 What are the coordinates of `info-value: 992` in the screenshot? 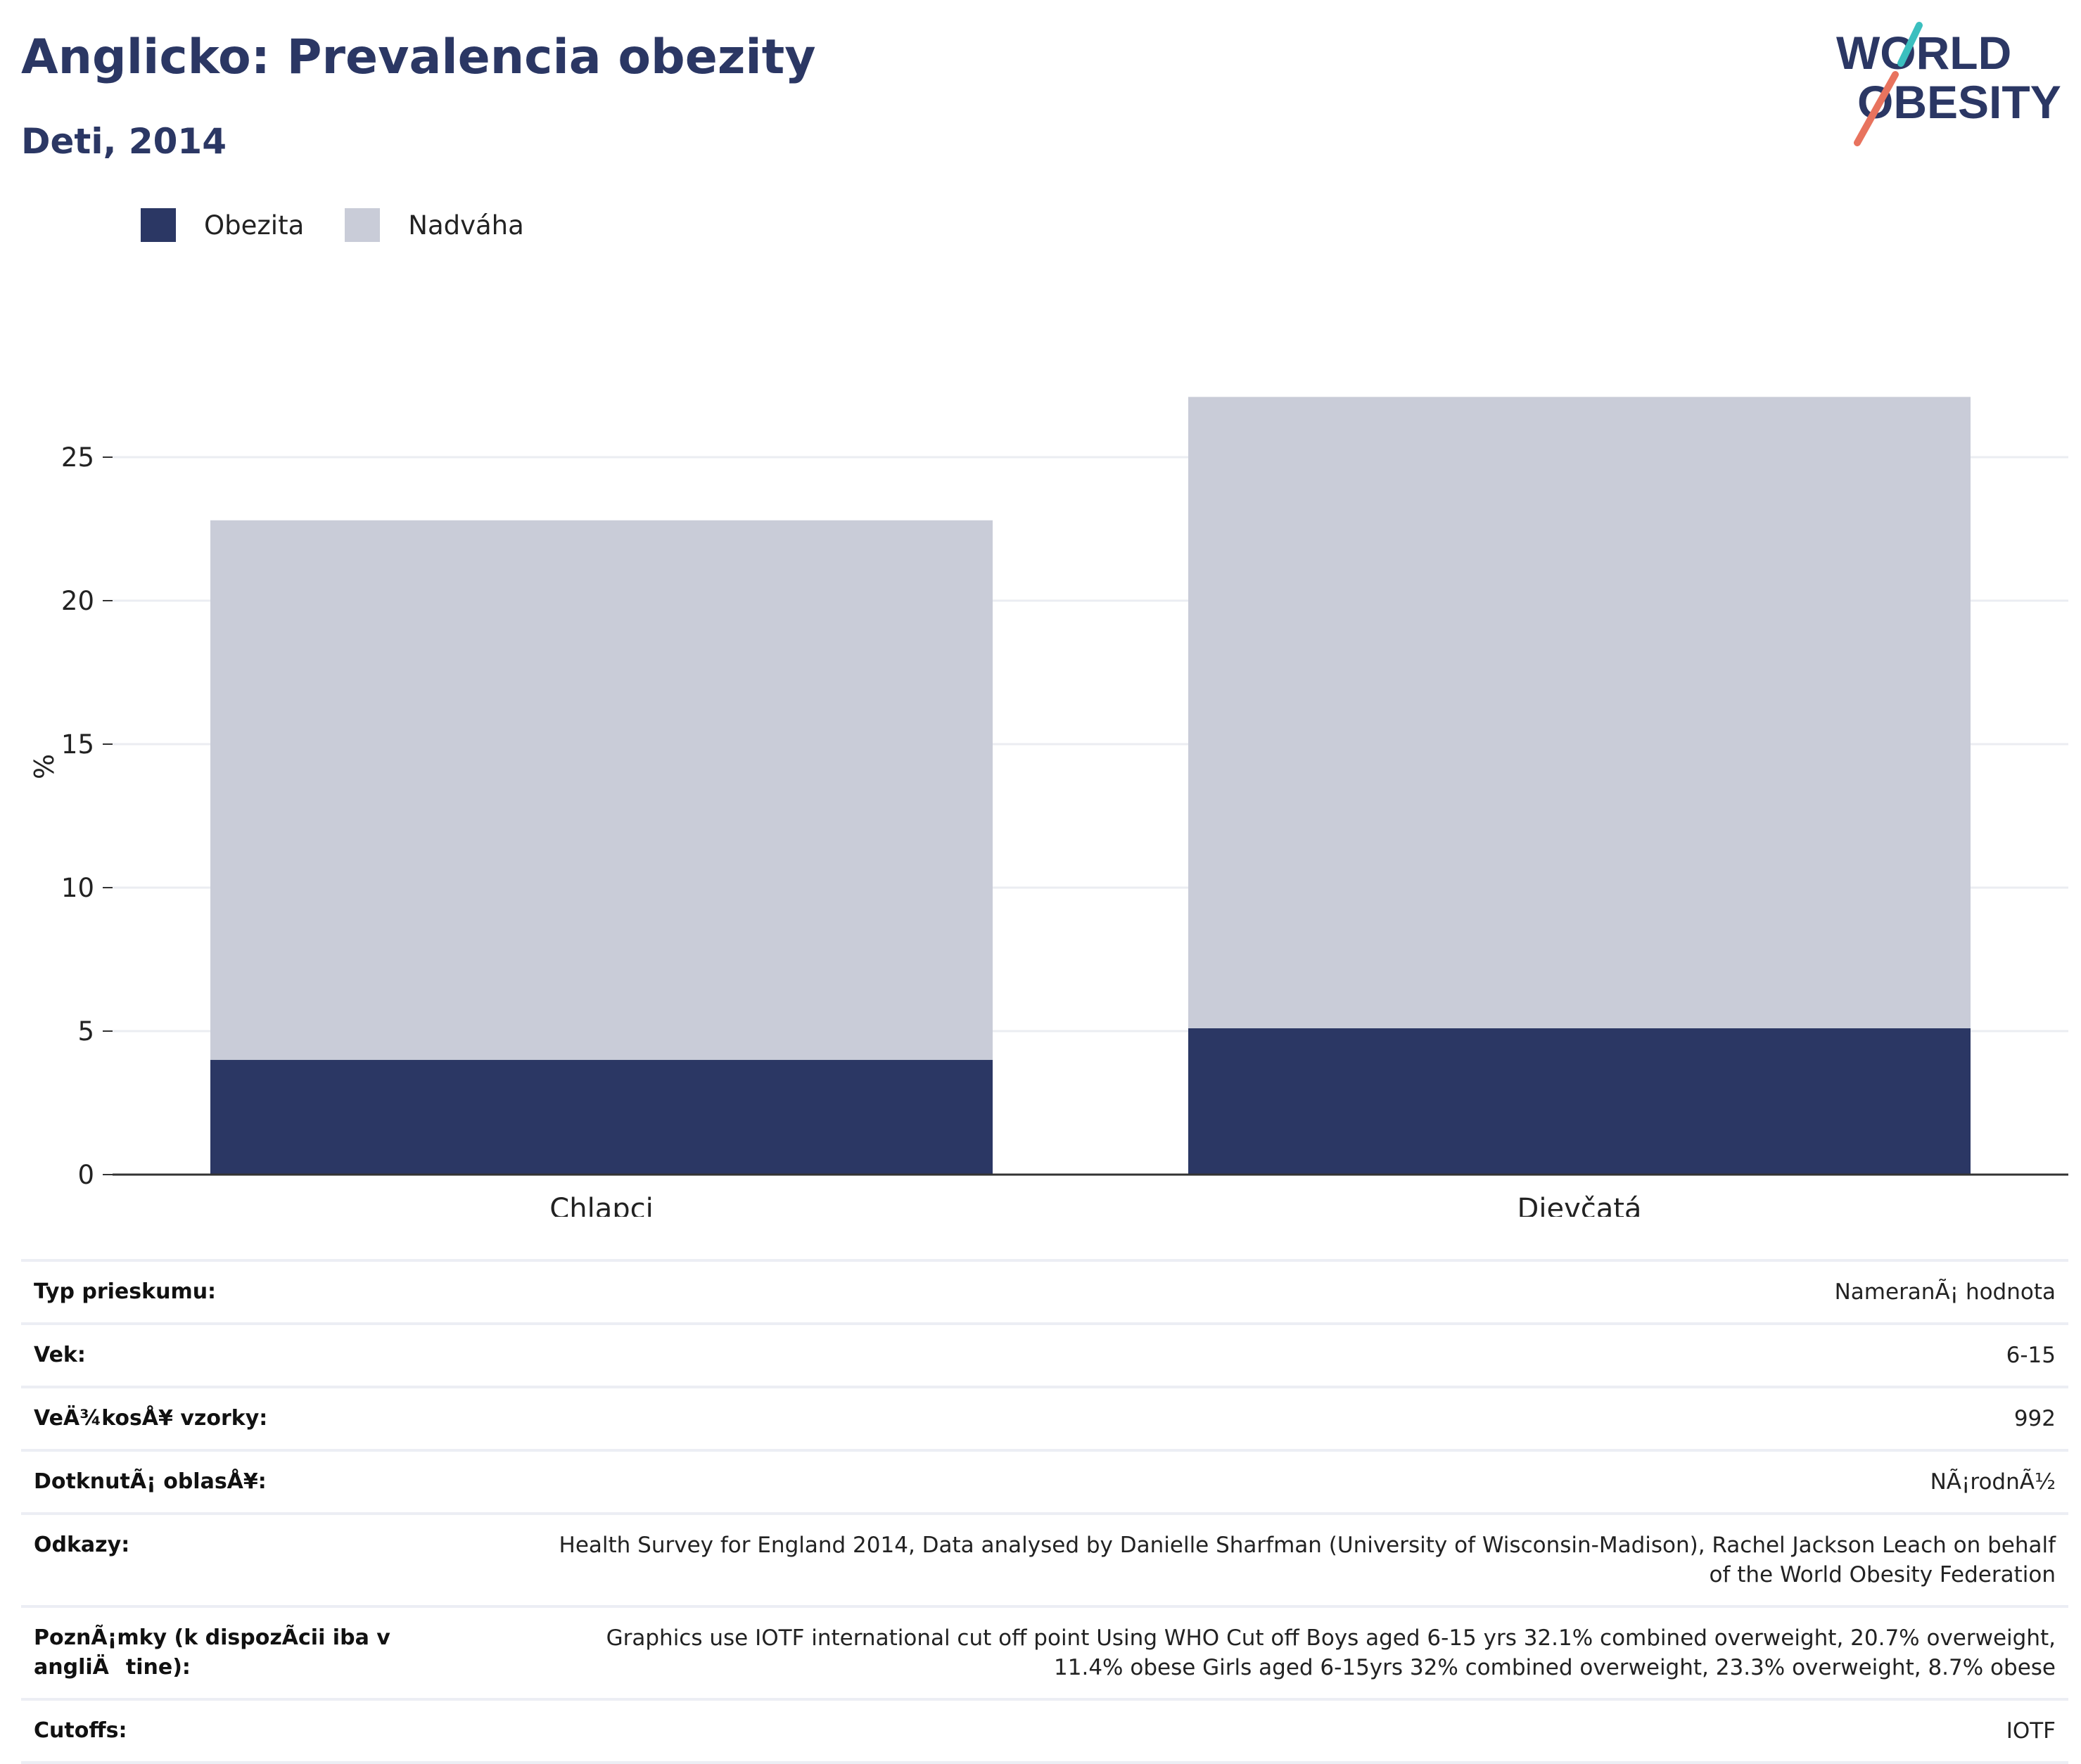 It's located at (2035, 1418).